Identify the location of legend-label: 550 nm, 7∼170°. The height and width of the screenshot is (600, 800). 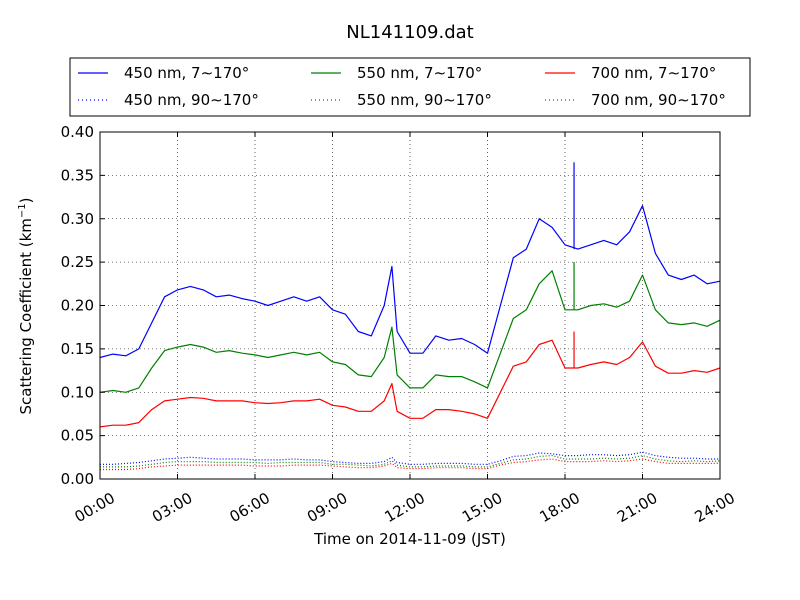
(419, 73).